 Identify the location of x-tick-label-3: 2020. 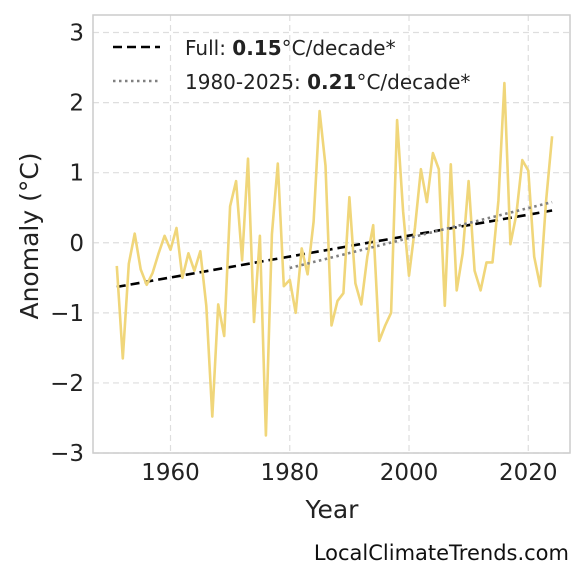
(528, 473).